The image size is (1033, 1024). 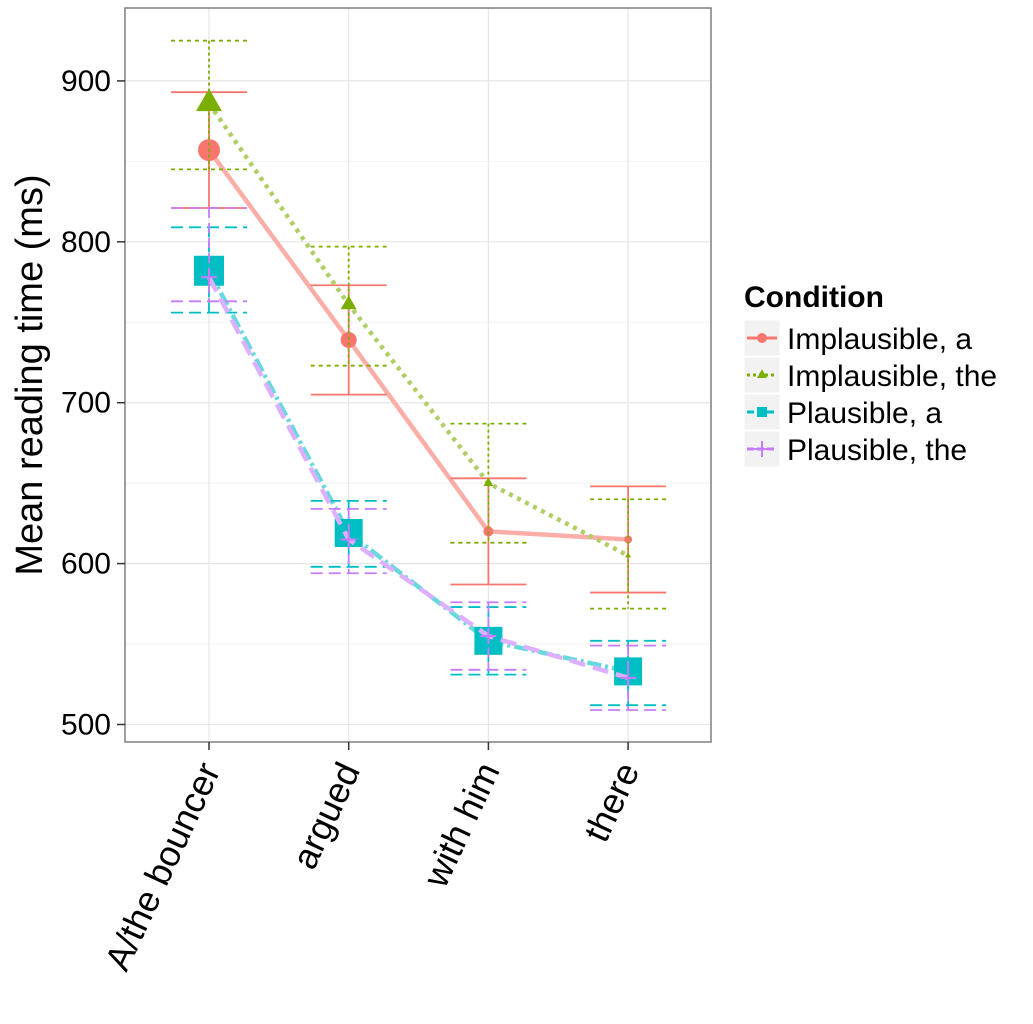 I want to click on y-tick-label: 900, so click(x=86, y=81).